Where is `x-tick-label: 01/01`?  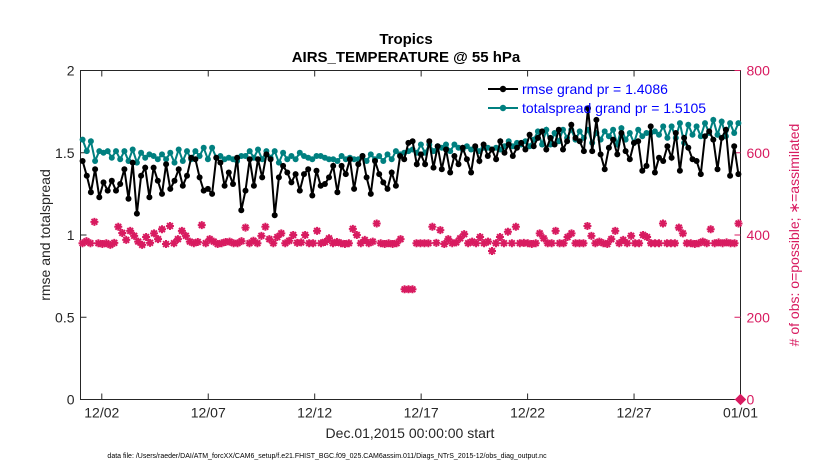
x-tick-label: 01/01 is located at coordinates (740, 413).